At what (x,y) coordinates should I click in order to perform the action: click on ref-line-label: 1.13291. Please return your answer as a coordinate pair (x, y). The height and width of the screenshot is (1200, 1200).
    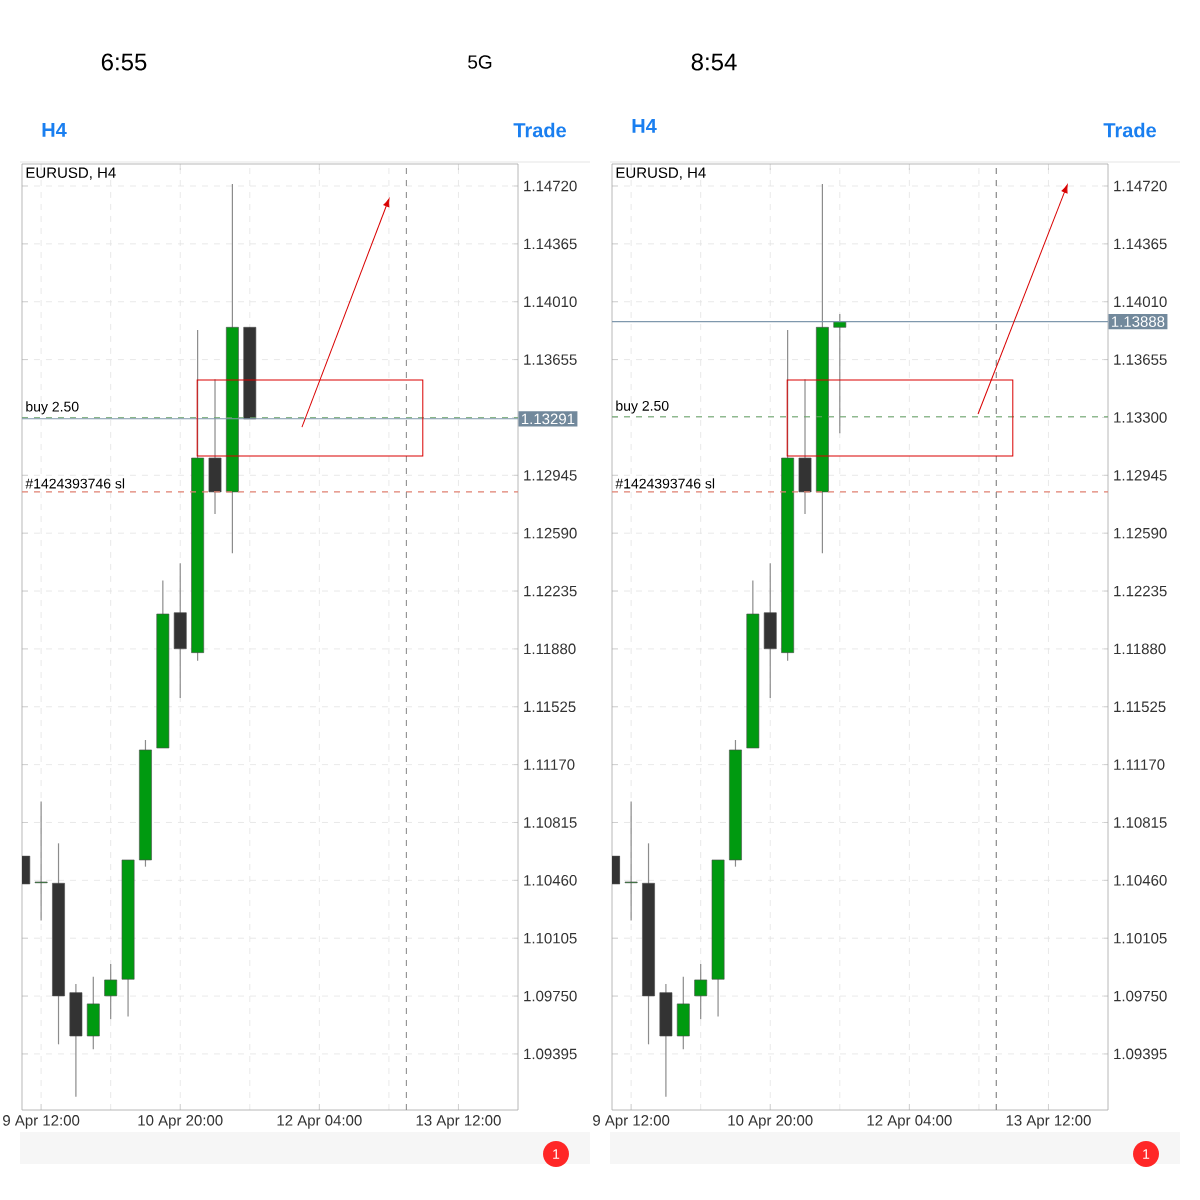
    Looking at the image, I should click on (548, 419).